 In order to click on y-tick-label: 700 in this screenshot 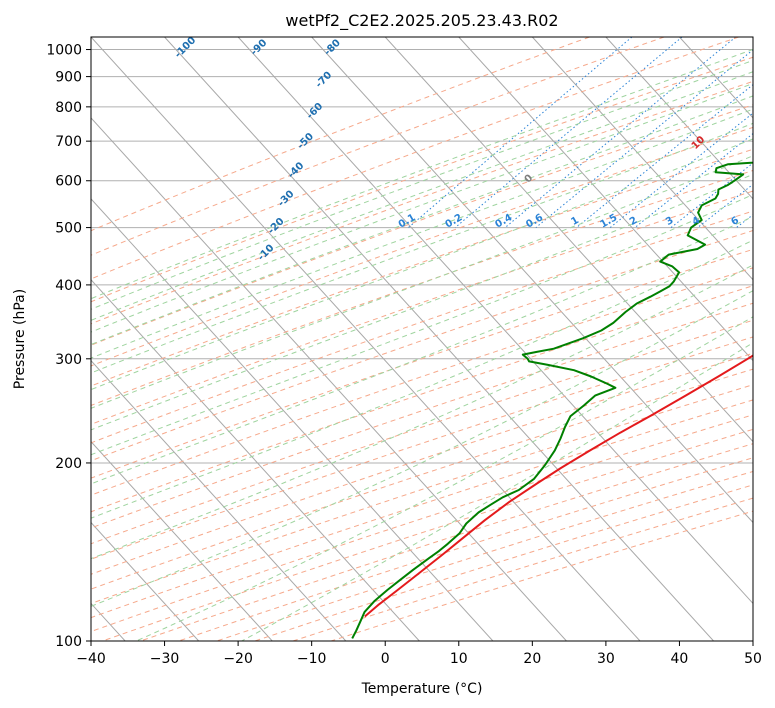, I will do `click(68, 142)`.